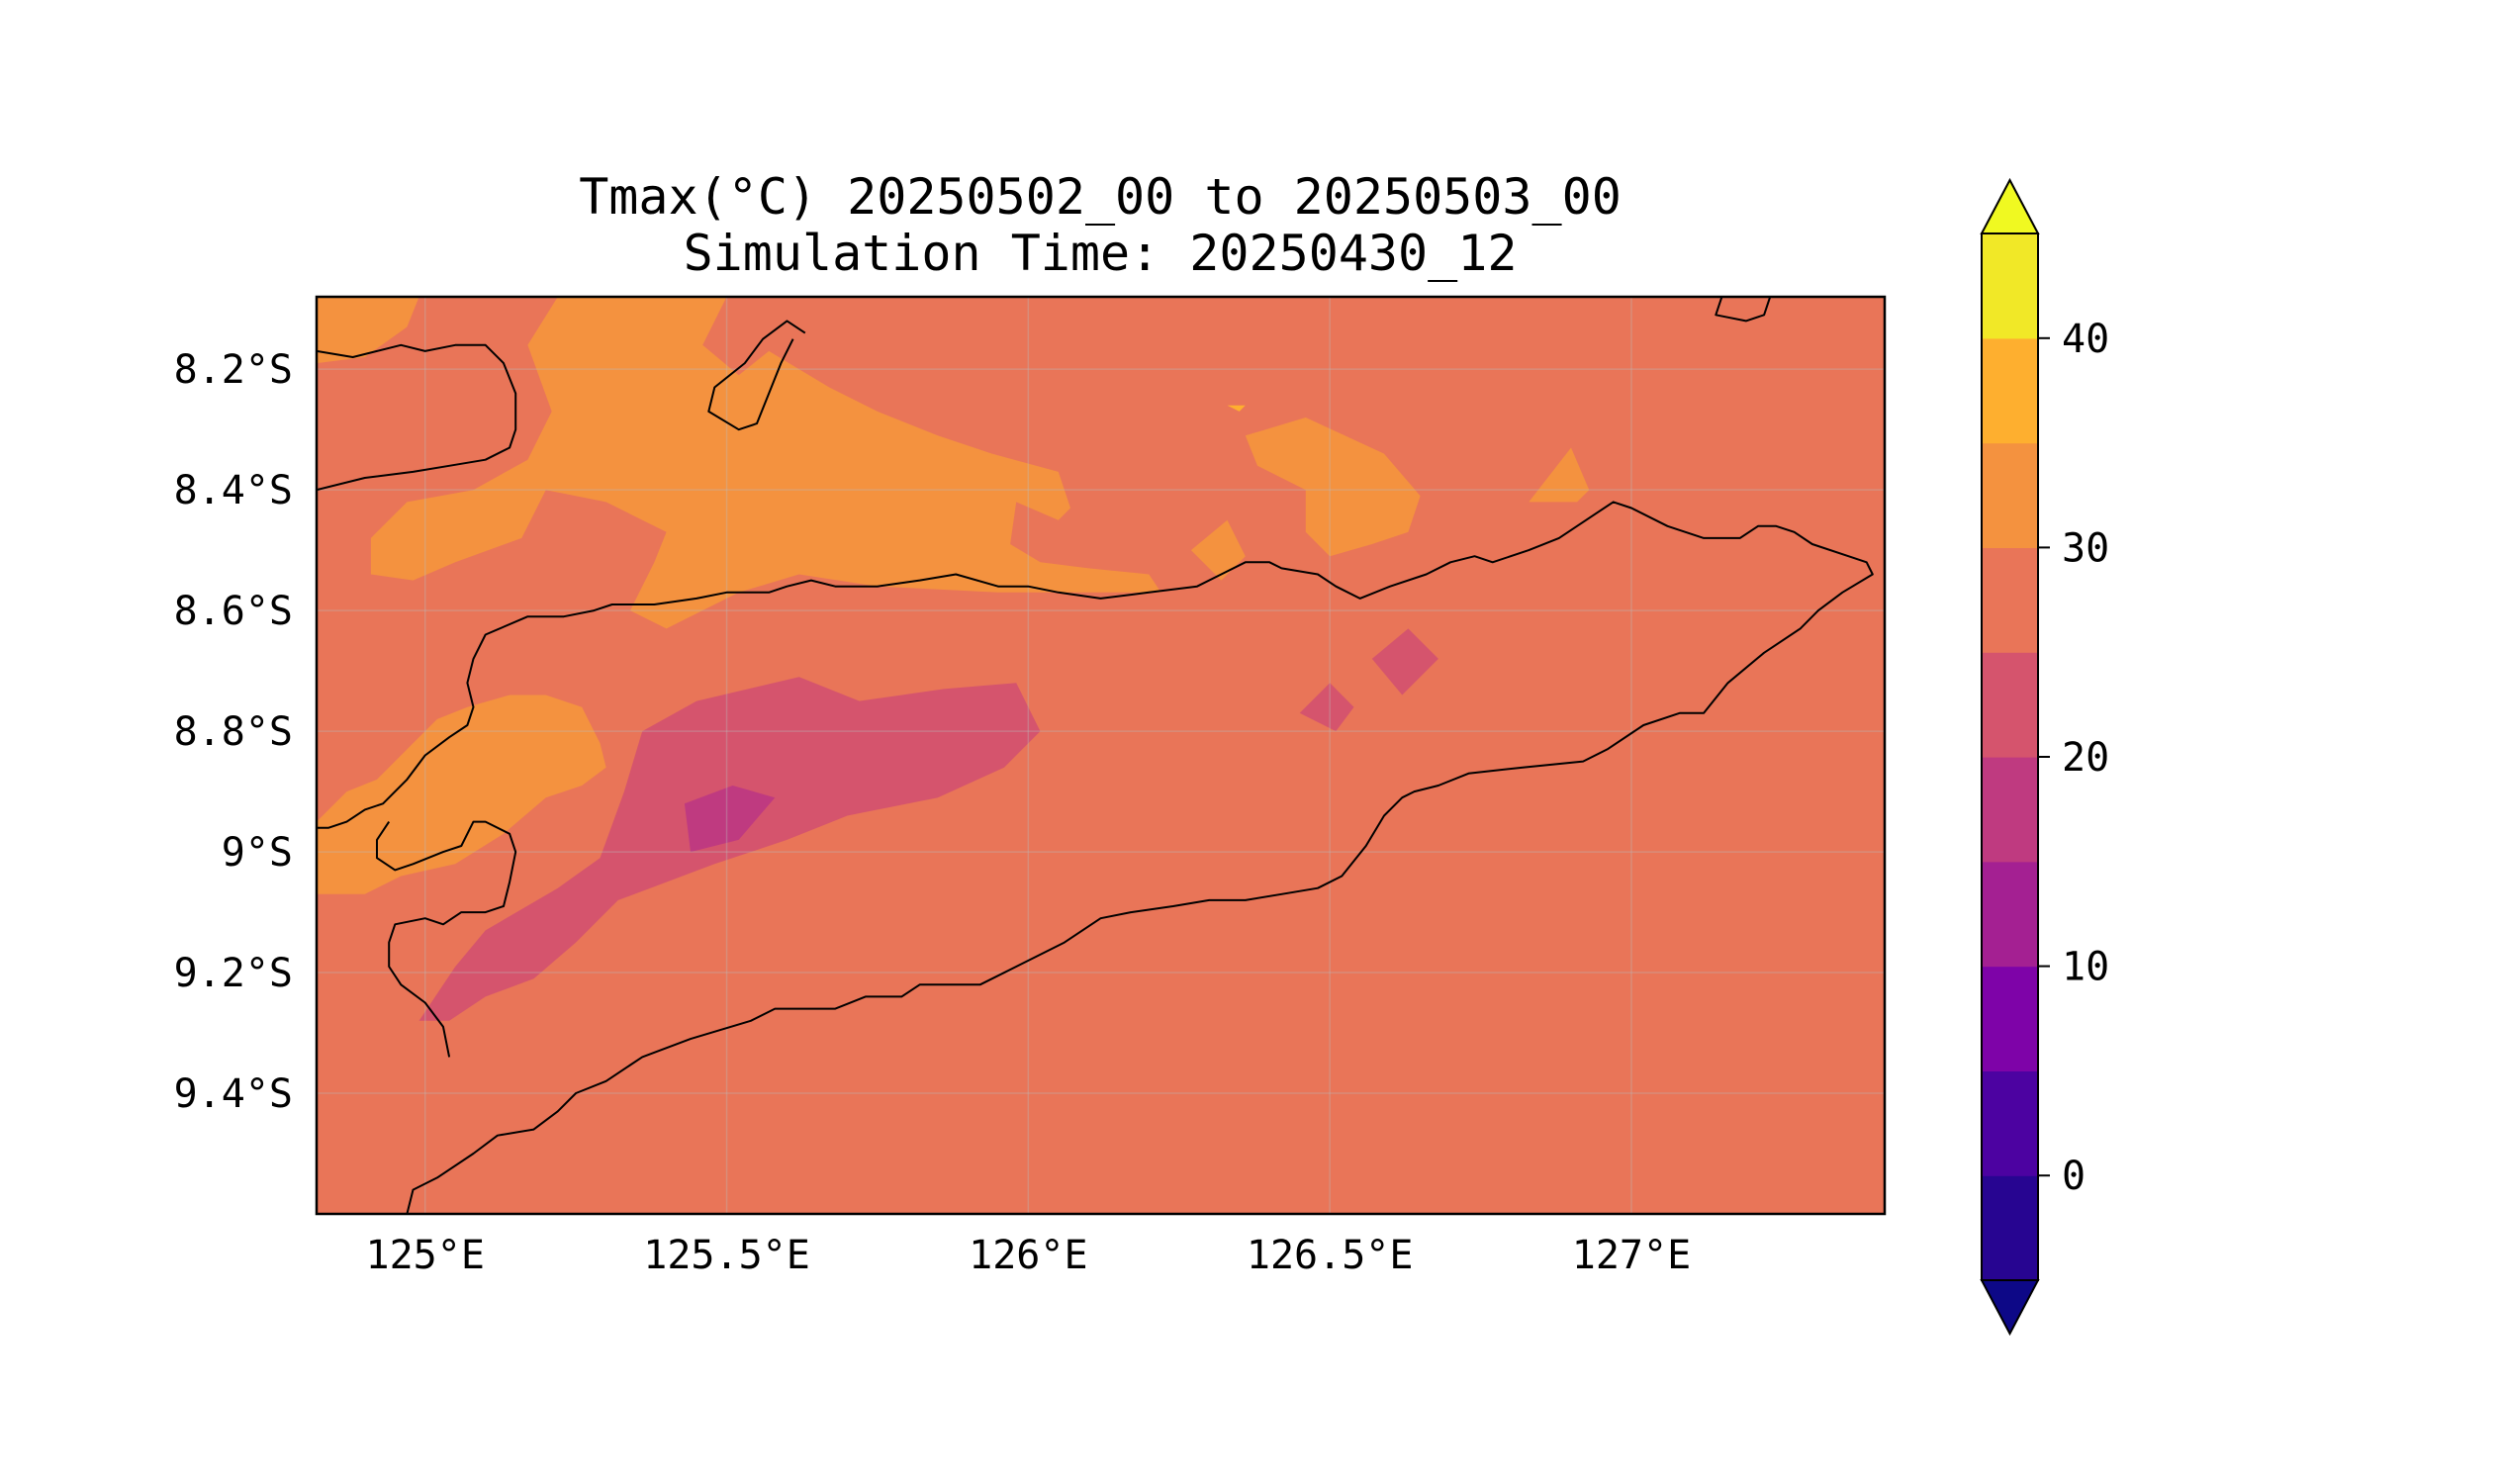 The width and height of the screenshot is (2504, 1484). I want to click on colorbar: 0 10 20 30 40, so click(2044, 757).